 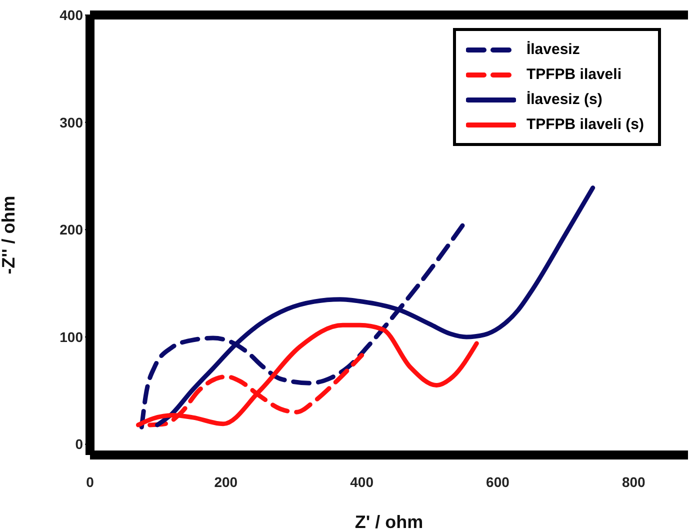 What do you see at coordinates (574, 74) in the screenshot?
I see `legend-label: TPFPB ilaveli` at bounding box center [574, 74].